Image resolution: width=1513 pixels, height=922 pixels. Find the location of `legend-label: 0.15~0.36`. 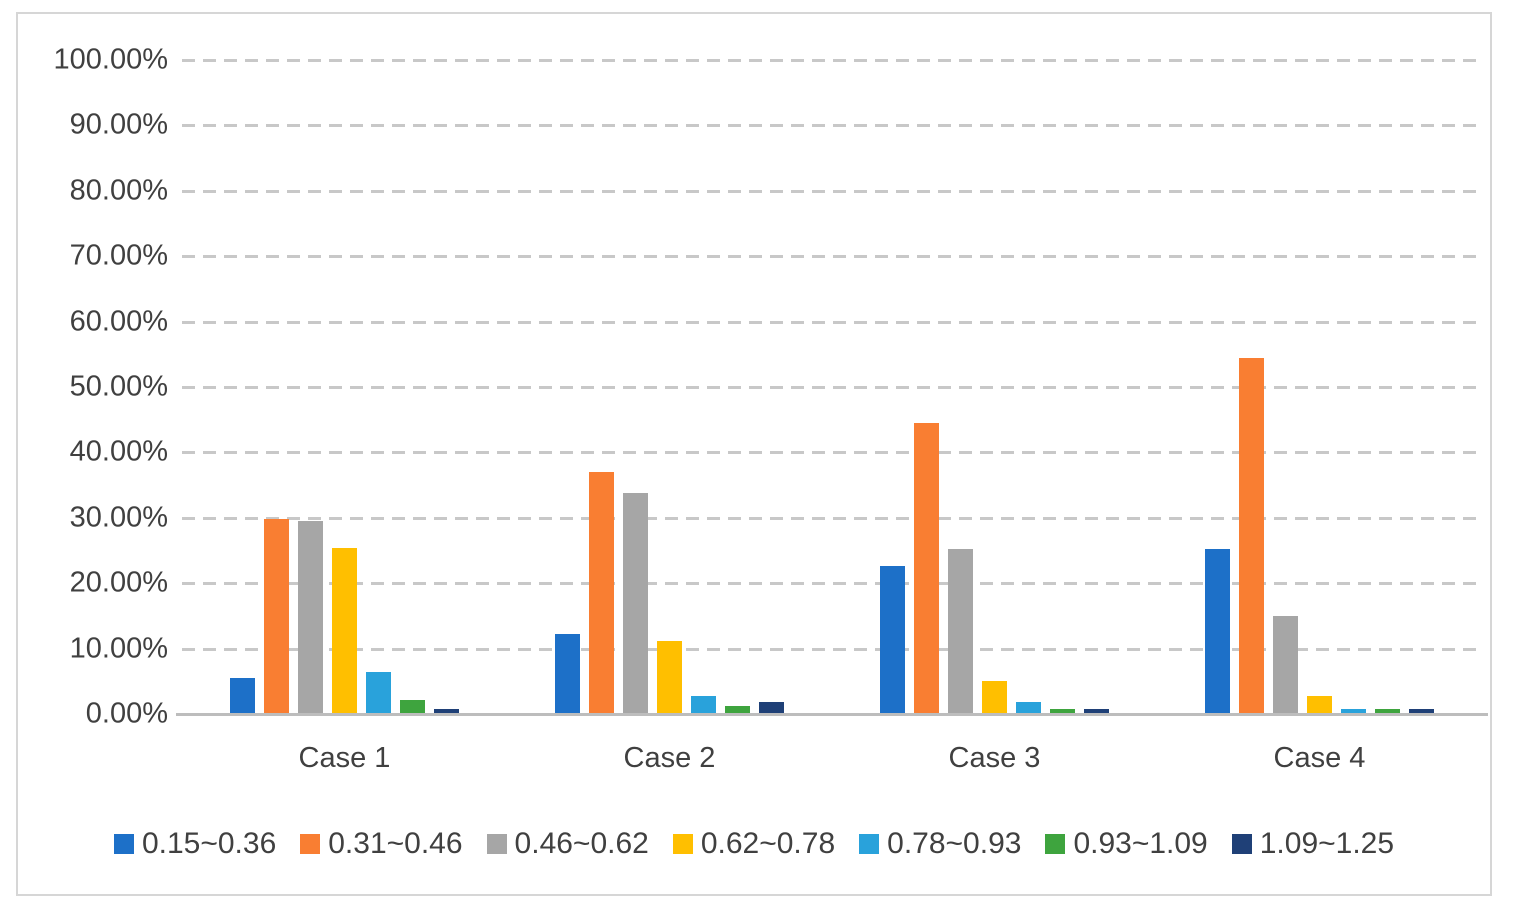

legend-label: 0.15~0.36 is located at coordinates (209, 843).